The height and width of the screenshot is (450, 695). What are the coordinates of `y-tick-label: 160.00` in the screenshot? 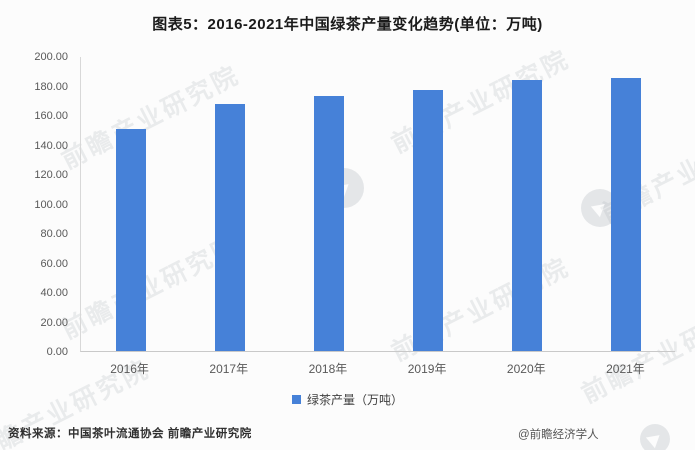 It's located at (51, 116).